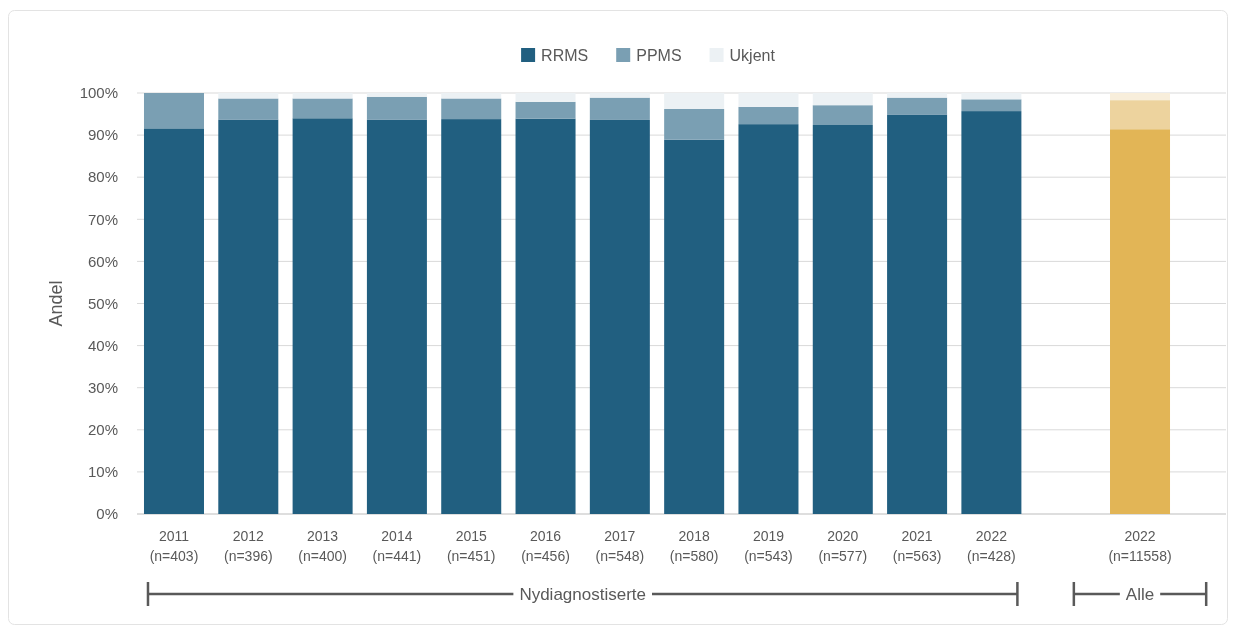 This screenshot has height=632, width=1236. Describe the element at coordinates (322, 546) in the screenshot. I see `x-tick-label: 2013 (n=400)` at that location.